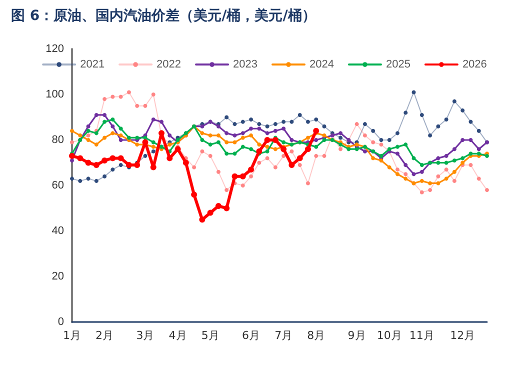 Image resolution: width=529 pixels, height=389 pixels. Describe the element at coordinates (55, 49) in the screenshot. I see `y-tick-label: 120` at that location.